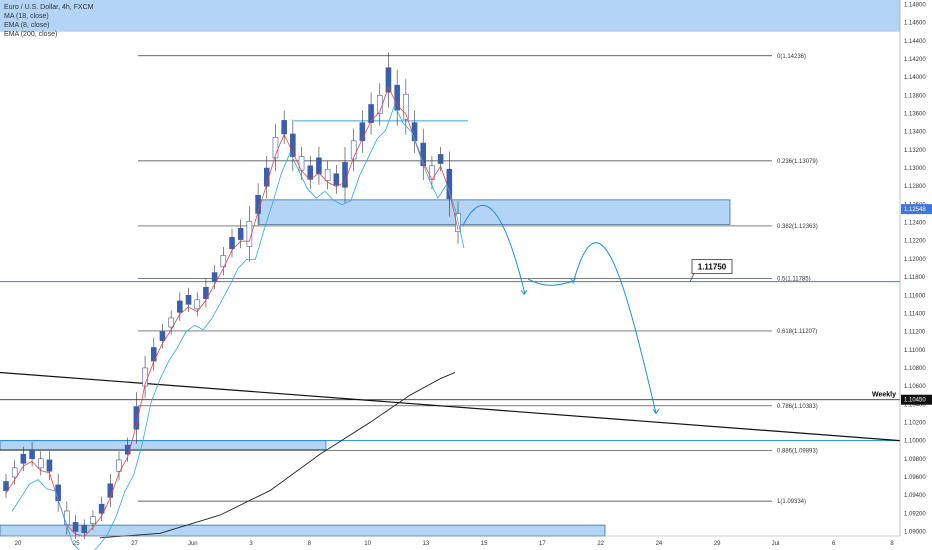  What do you see at coordinates (27, 25) in the screenshot?
I see `legend-ema-8: EMA (8, close)` at bounding box center [27, 25].